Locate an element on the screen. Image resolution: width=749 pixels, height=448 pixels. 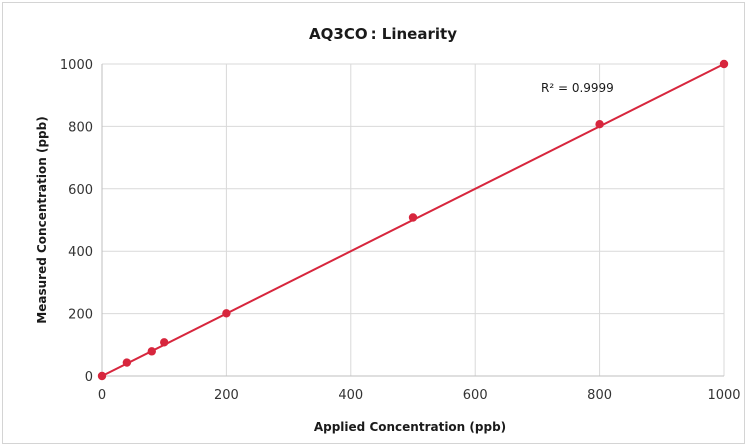
x-axis-title: Applied Concentration (ppb) is located at coordinates (410, 427).